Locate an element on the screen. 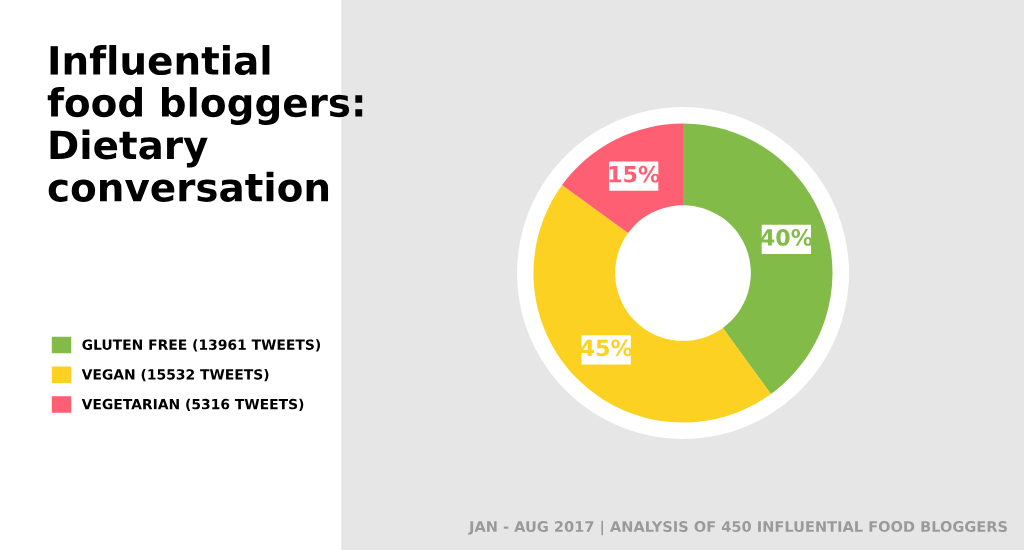 The height and width of the screenshot is (550, 1024). text: JAN - AUG 2017 | ANALYSIS OF 450 INFLUENTIAL FOOD BLOGGERS is located at coordinates (737, 528).